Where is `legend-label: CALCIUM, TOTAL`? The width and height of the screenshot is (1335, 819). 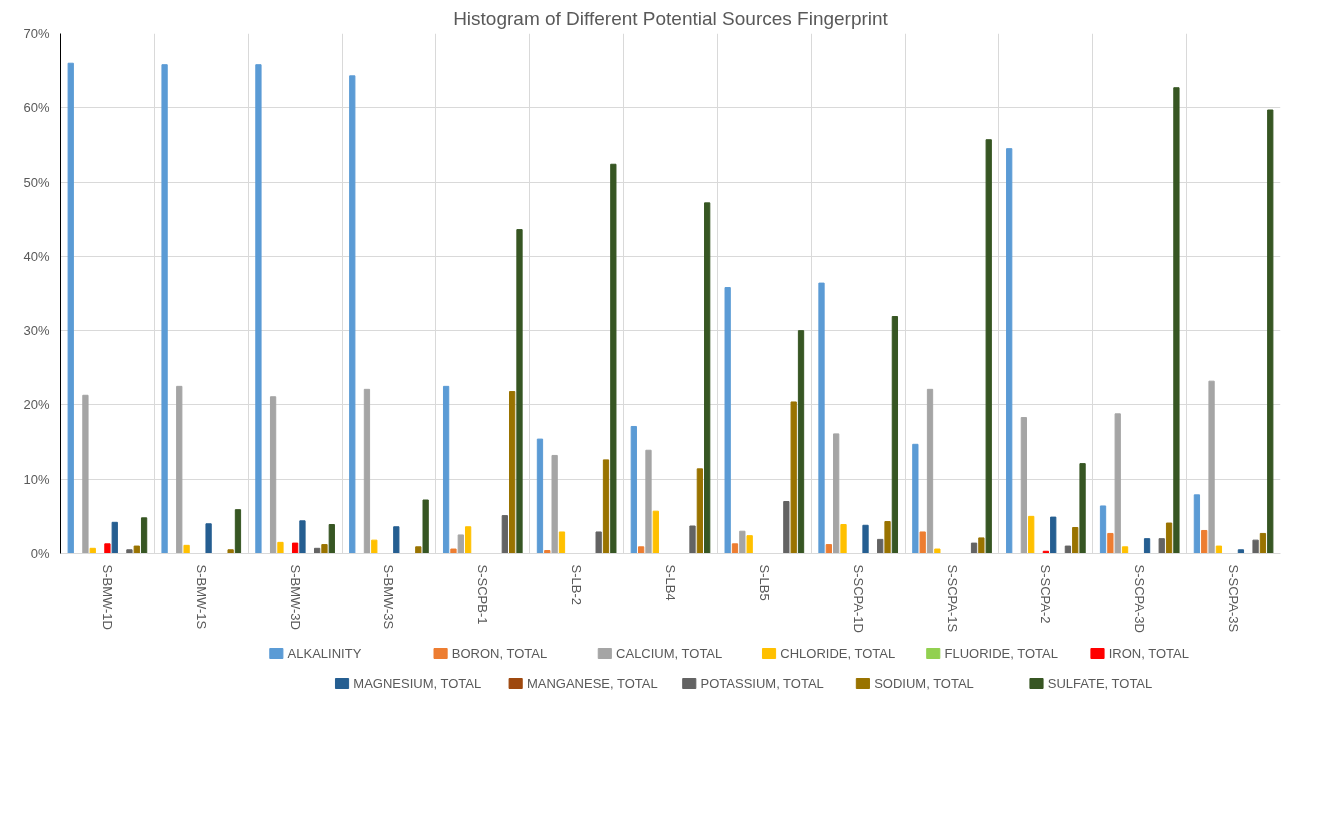
legend-label: CALCIUM, TOTAL is located at coordinates (669, 653).